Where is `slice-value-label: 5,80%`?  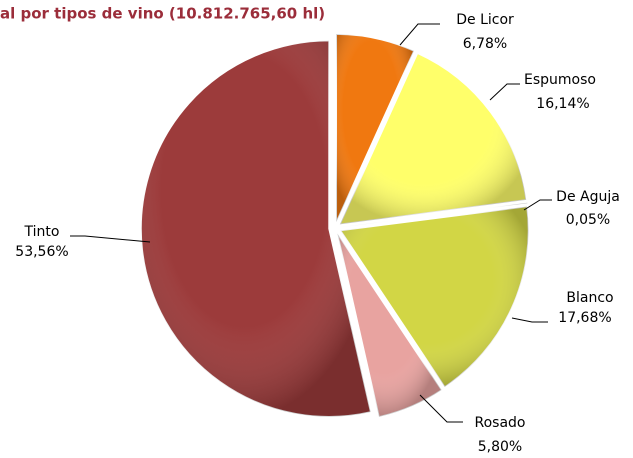 slice-value-label: 5,80% is located at coordinates (500, 447).